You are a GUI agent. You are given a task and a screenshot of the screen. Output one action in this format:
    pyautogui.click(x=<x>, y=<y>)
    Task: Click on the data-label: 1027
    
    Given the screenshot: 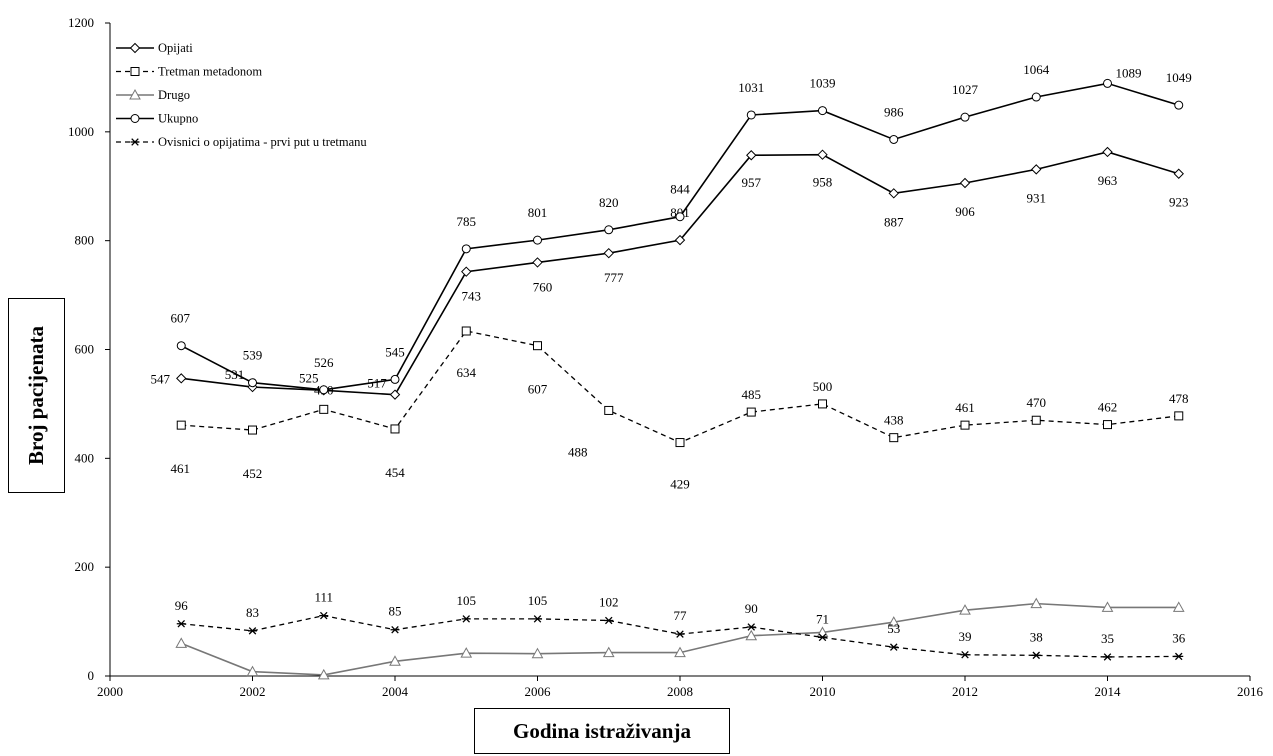 What is the action you would take?
    pyautogui.click(x=965, y=89)
    